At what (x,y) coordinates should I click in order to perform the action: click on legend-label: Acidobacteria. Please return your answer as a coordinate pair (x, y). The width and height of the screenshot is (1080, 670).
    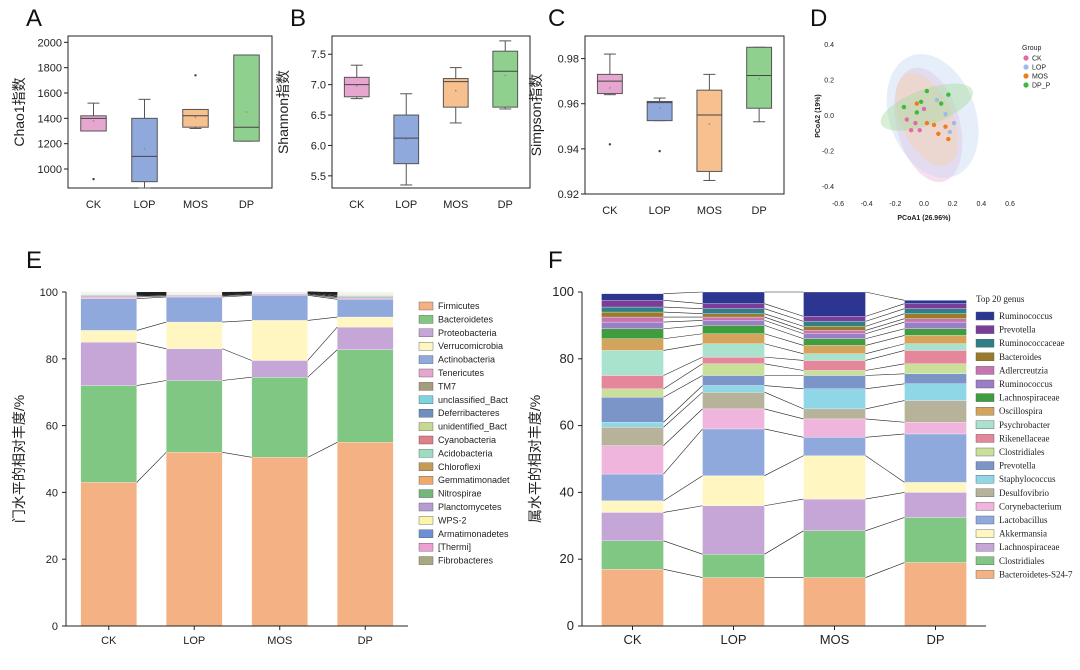
    Looking at the image, I should click on (465, 453).